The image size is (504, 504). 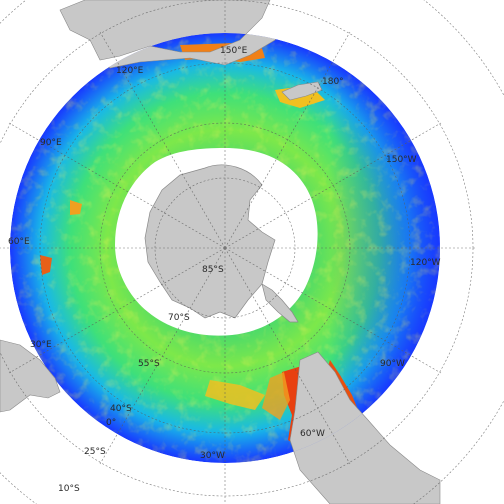 I want to click on label-lon-60w: 60°W, so click(x=312, y=434).